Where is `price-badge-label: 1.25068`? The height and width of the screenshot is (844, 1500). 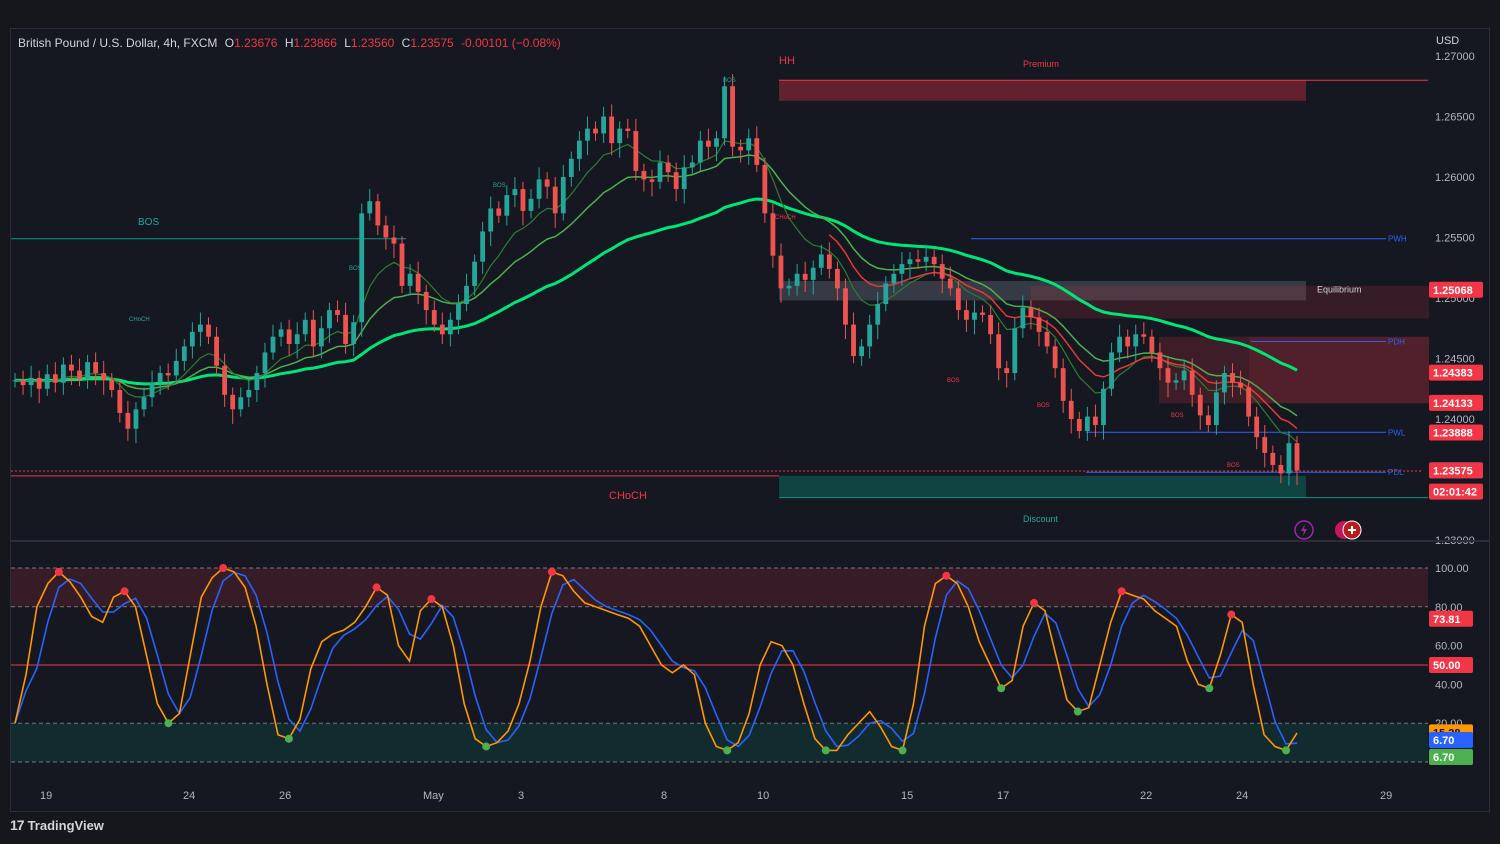 price-badge-label: 1.25068 is located at coordinates (1453, 291).